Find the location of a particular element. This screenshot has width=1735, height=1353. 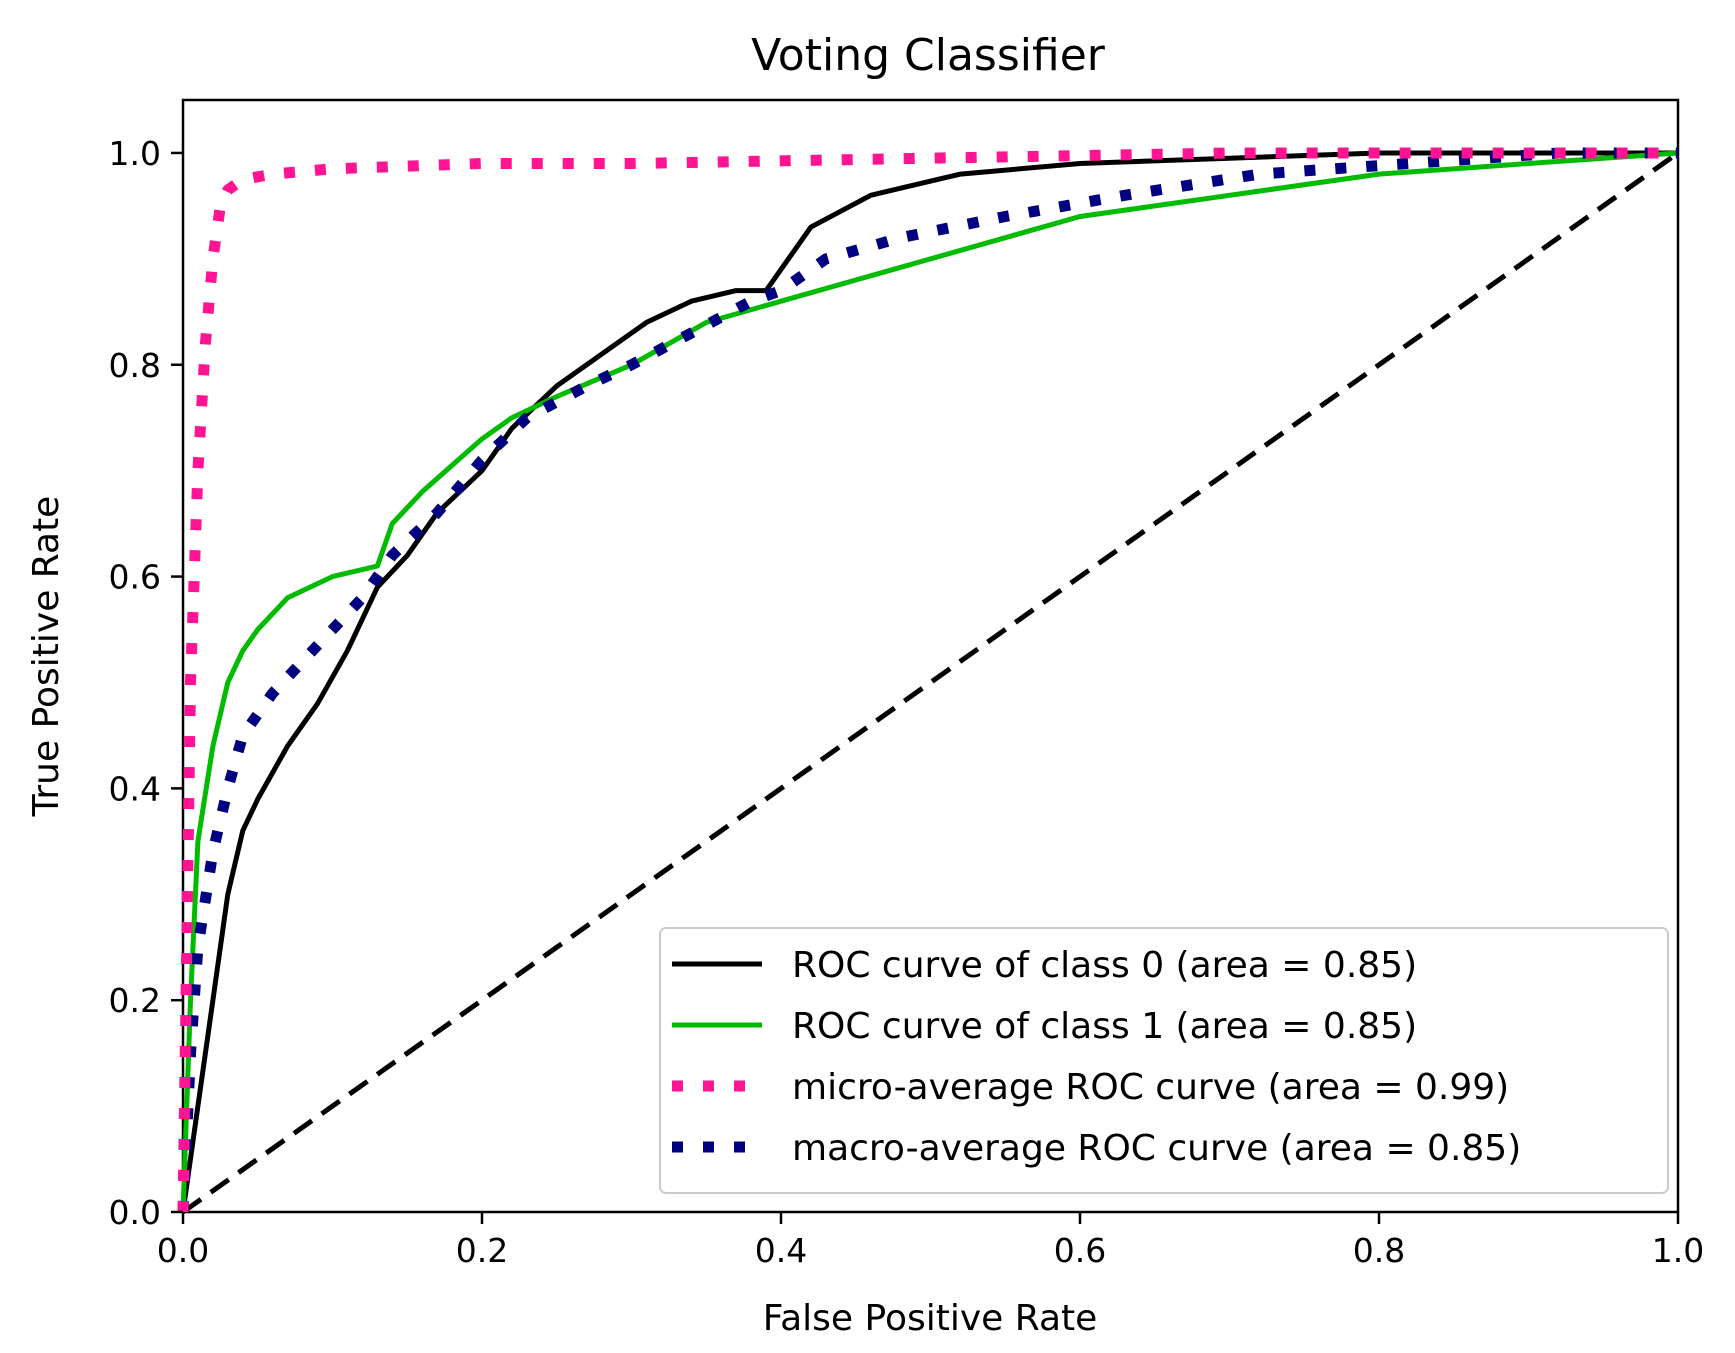

y-axis-ticks: 0.0 0.2 0.4 0.6 0.8 1.0 is located at coordinates (146, 683).